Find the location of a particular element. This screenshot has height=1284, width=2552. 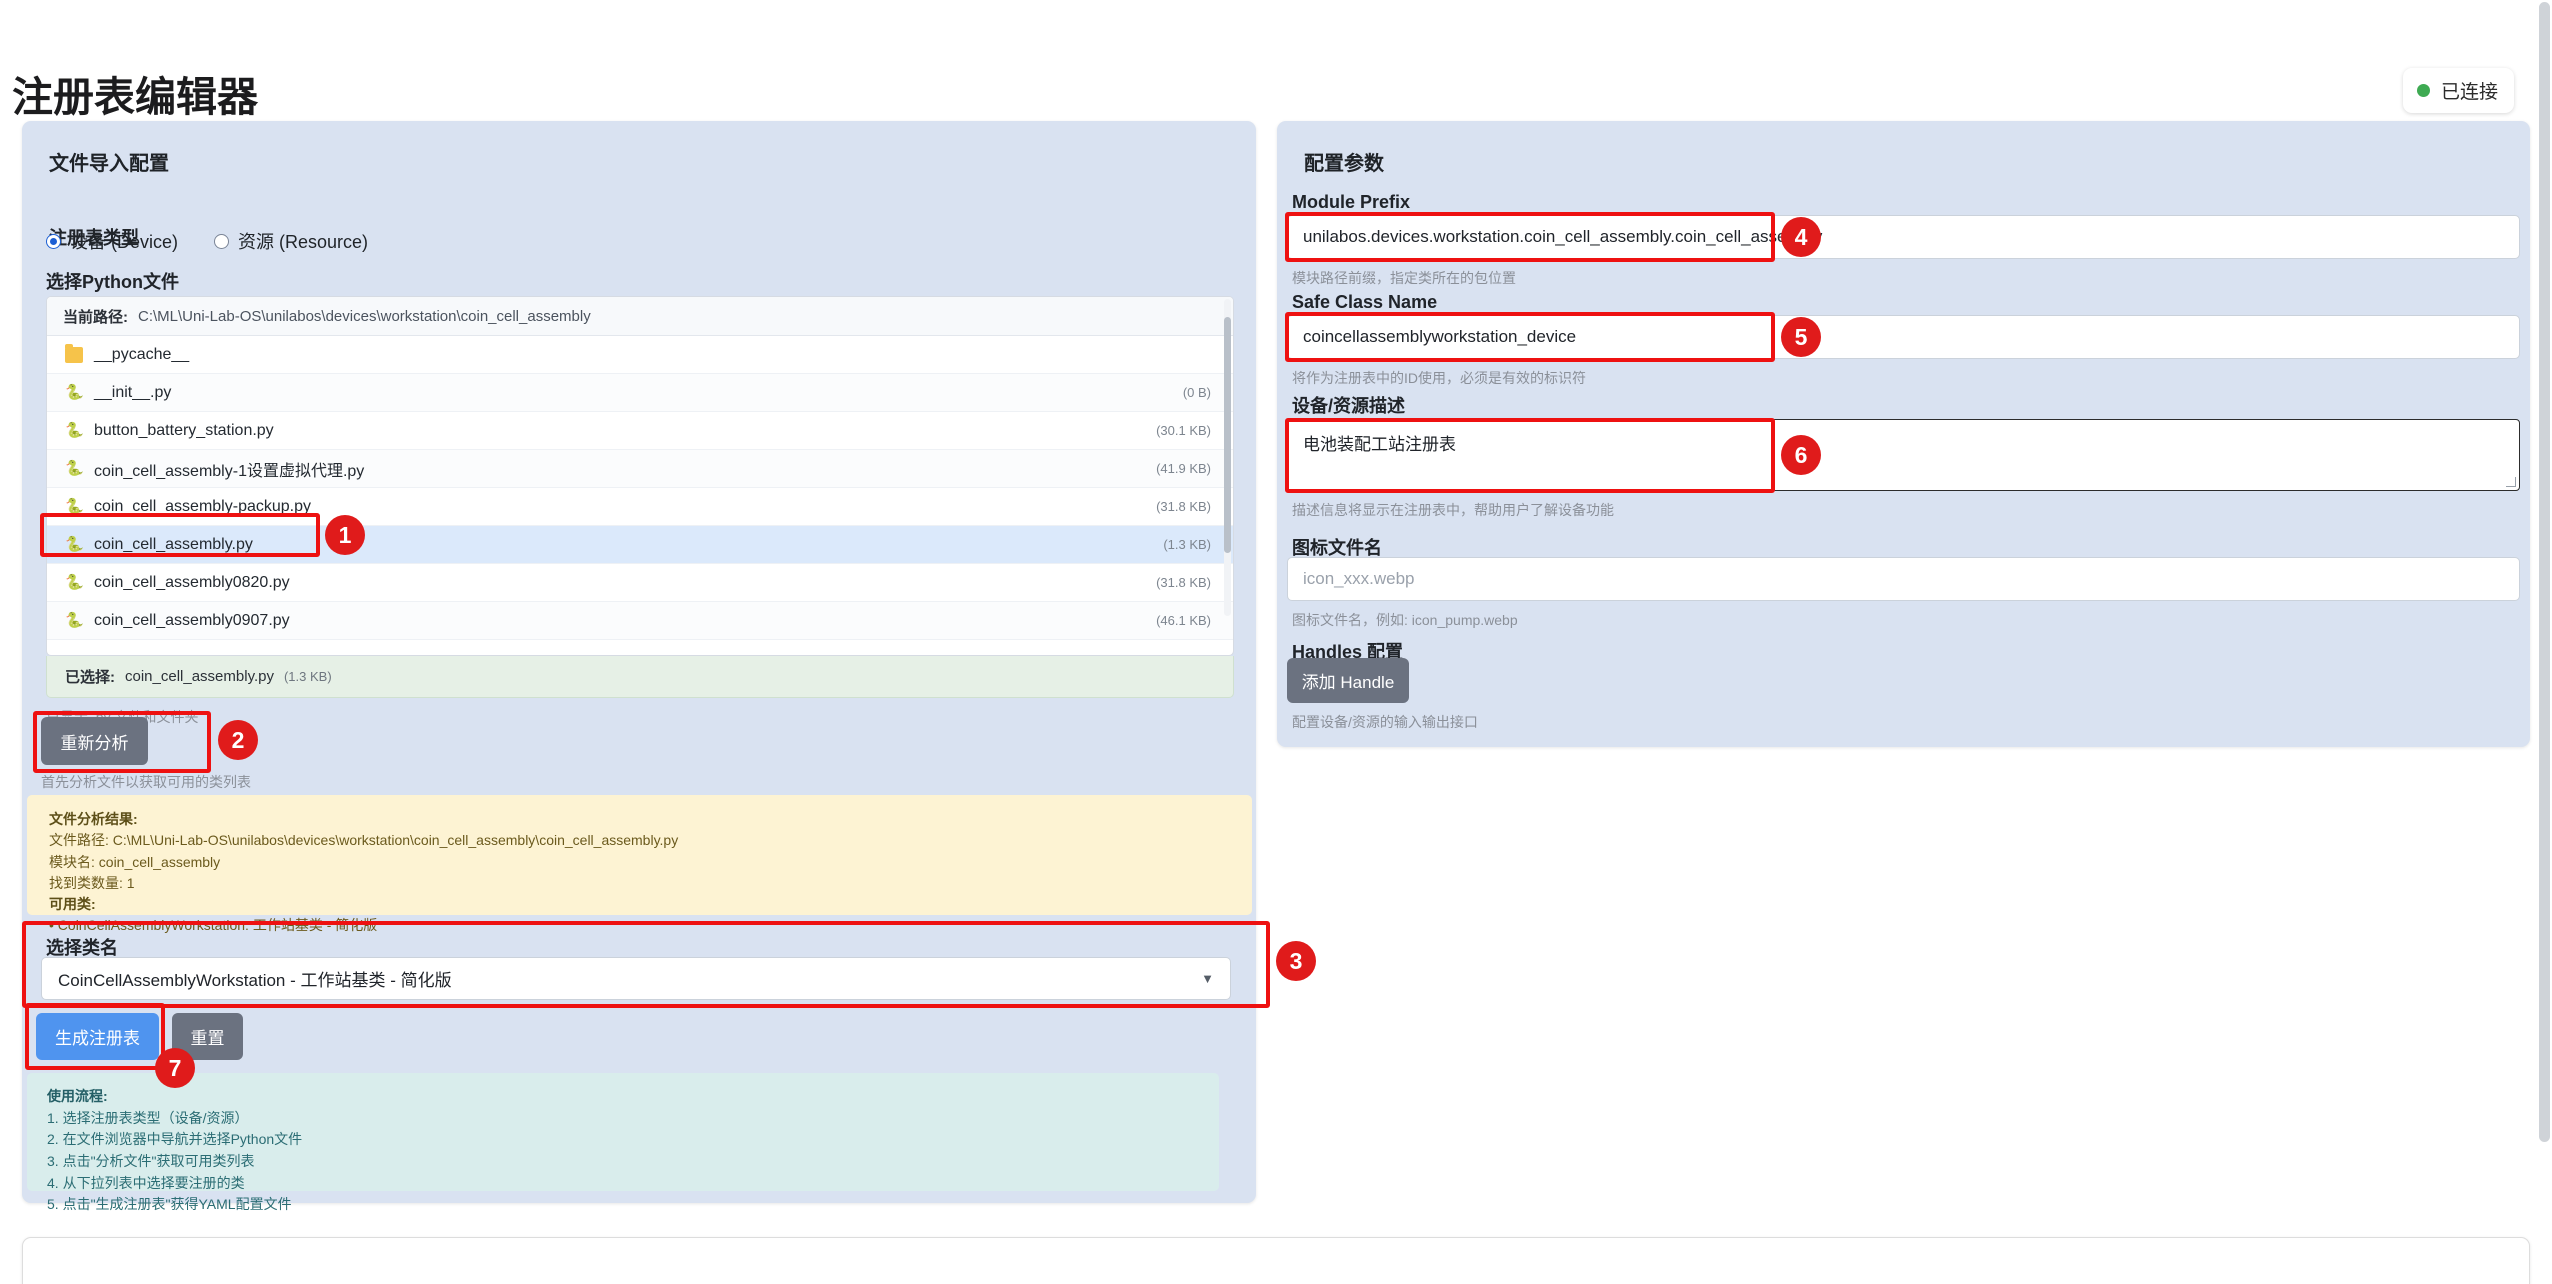

safe-class-name-value: coincellassemblyworkstation_device is located at coordinates (1440, 336).